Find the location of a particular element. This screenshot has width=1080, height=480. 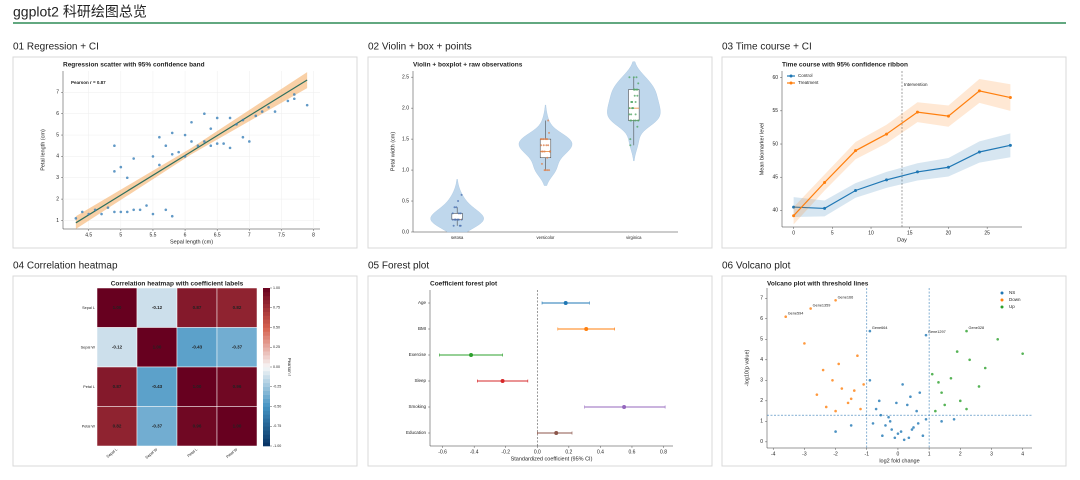

event-label: Intervention is located at coordinates (916, 84).